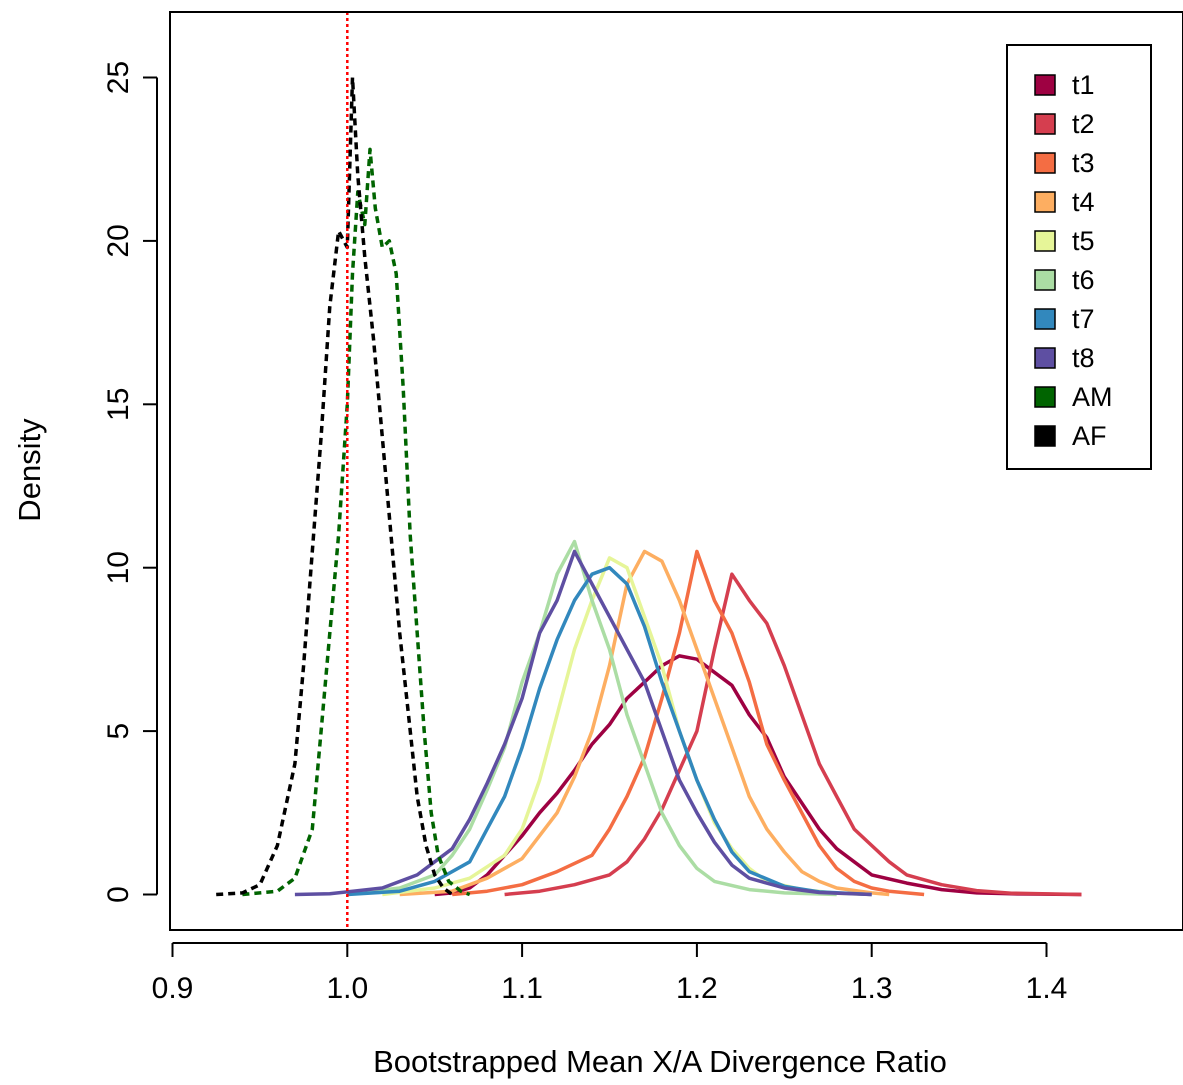 The height and width of the screenshot is (1085, 1183). What do you see at coordinates (1083, 85) in the screenshot?
I see `legend-label-t1: t1` at bounding box center [1083, 85].